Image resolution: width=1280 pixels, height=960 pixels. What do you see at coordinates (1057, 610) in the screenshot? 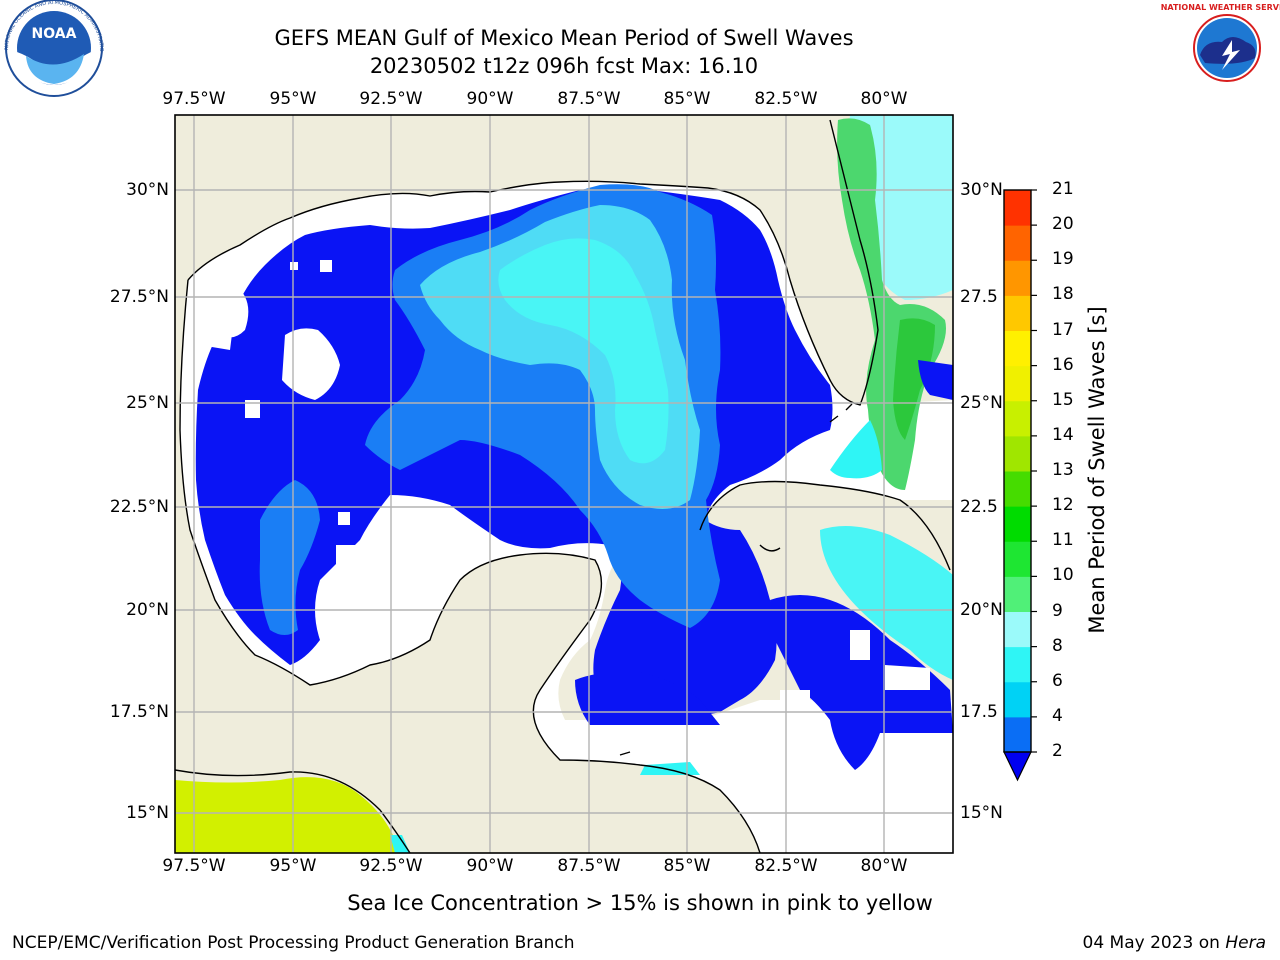
I see `colorbar-tick-label: 9` at bounding box center [1057, 610].